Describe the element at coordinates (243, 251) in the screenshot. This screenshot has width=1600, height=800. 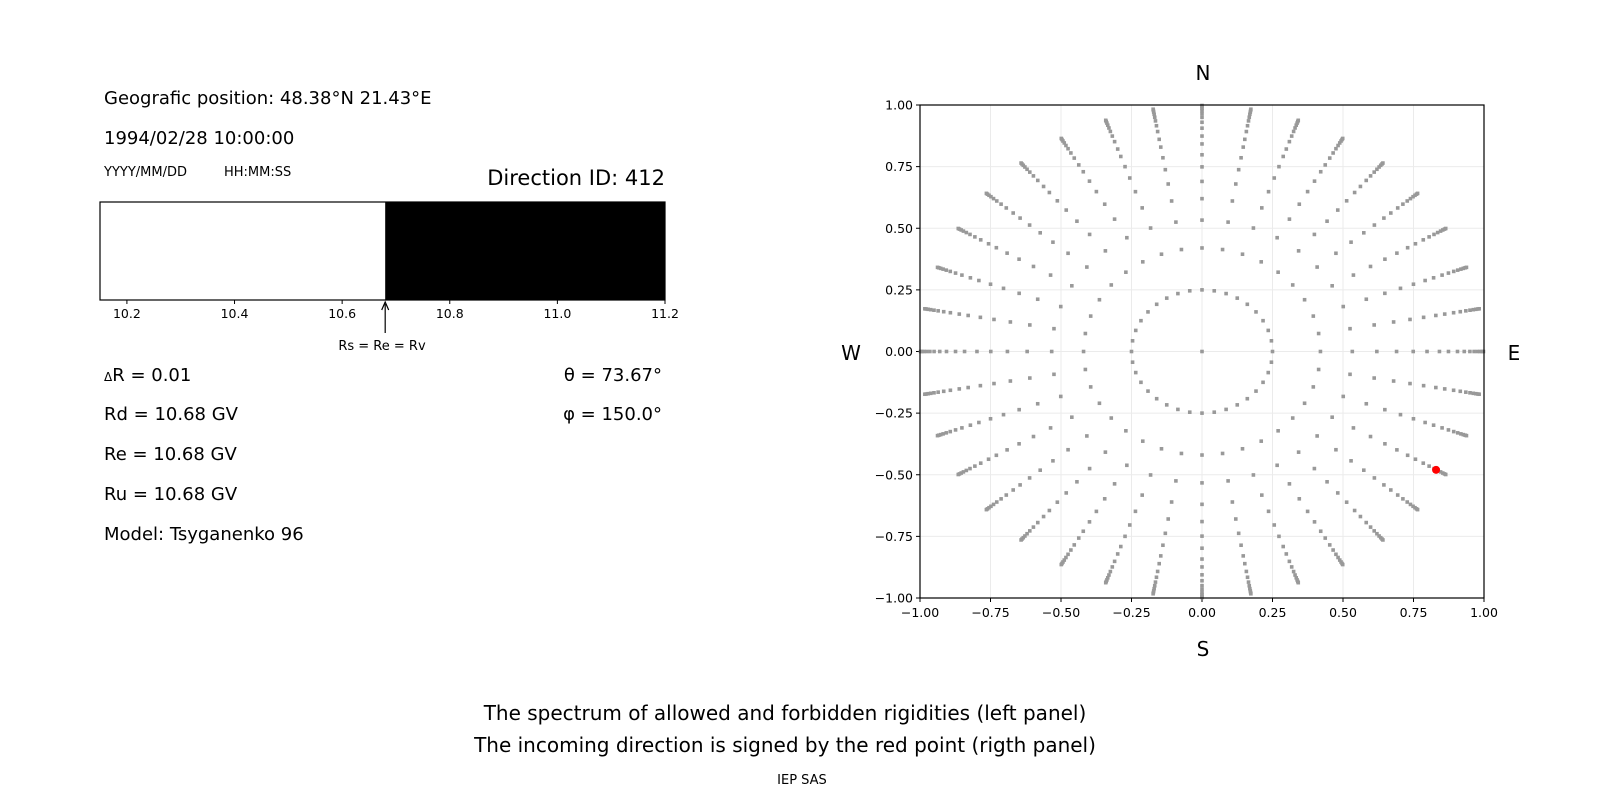
I see `spectrum-segment-allowed` at that location.